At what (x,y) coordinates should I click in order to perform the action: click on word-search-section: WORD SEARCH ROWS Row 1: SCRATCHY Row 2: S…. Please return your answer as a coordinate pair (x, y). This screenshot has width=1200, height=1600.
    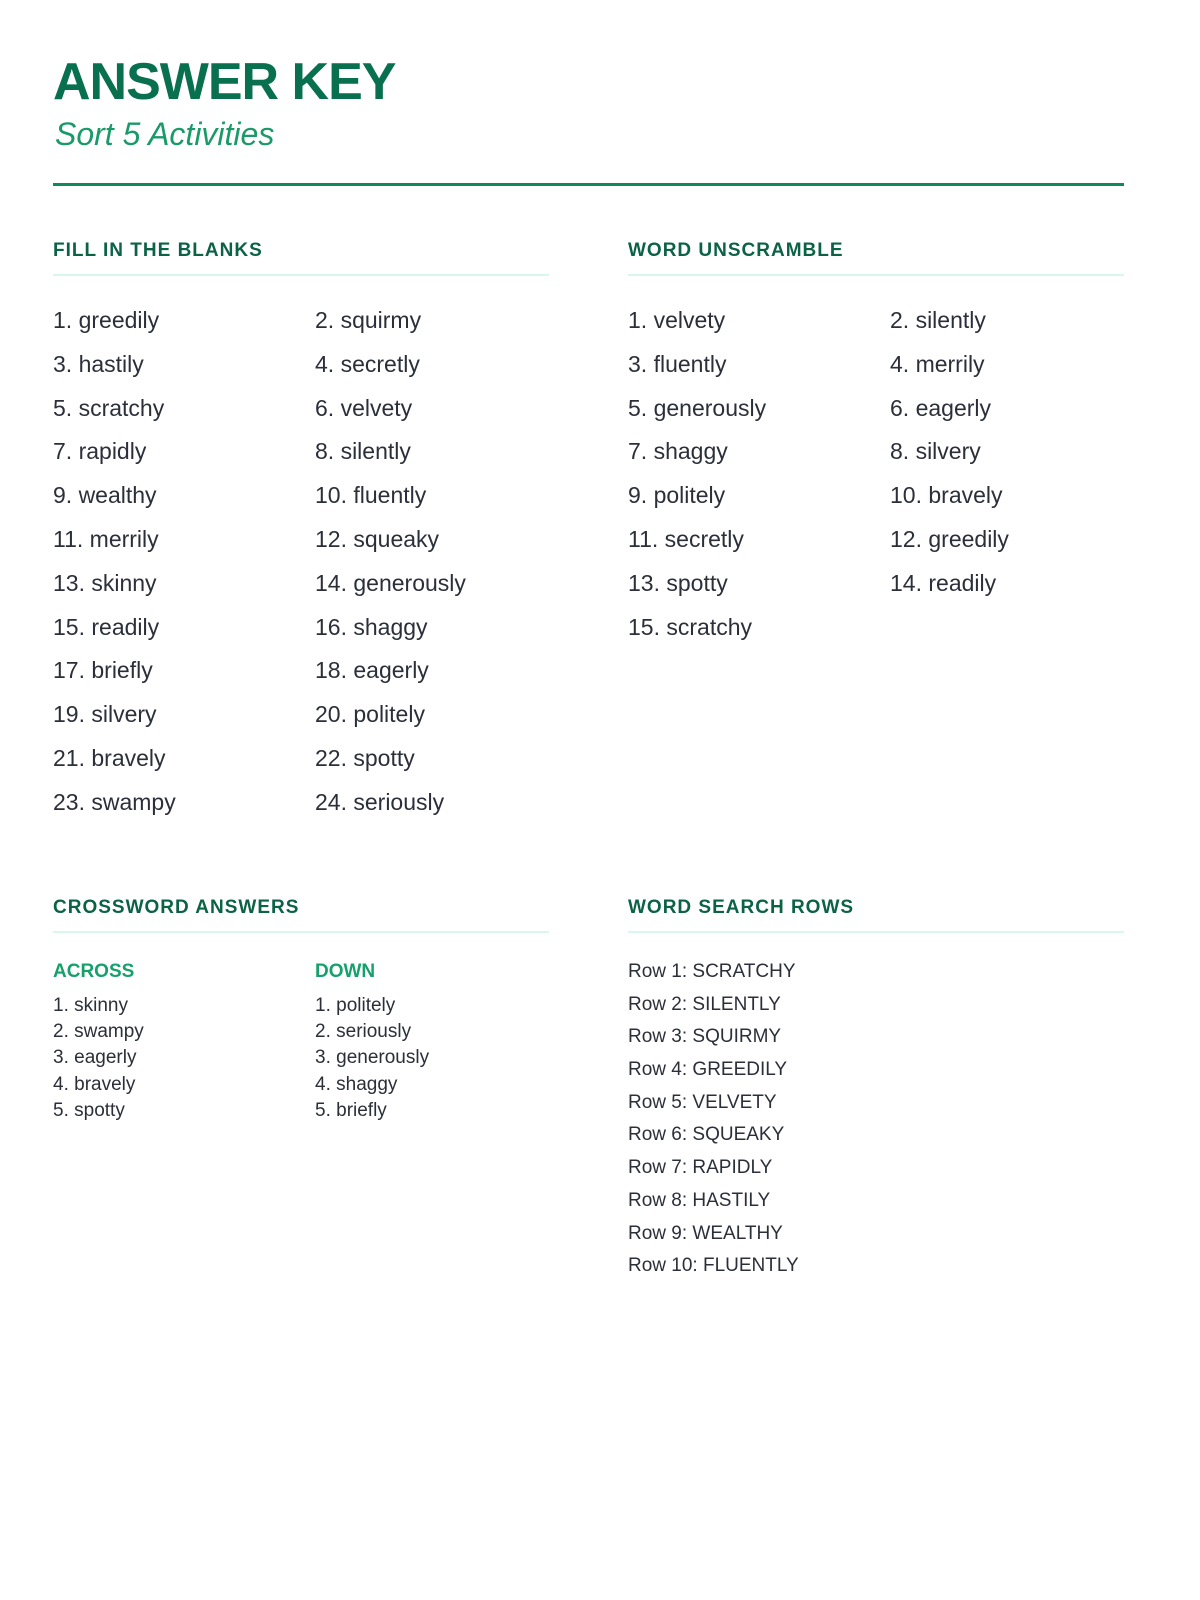
    Looking at the image, I should click on (876, 1092).